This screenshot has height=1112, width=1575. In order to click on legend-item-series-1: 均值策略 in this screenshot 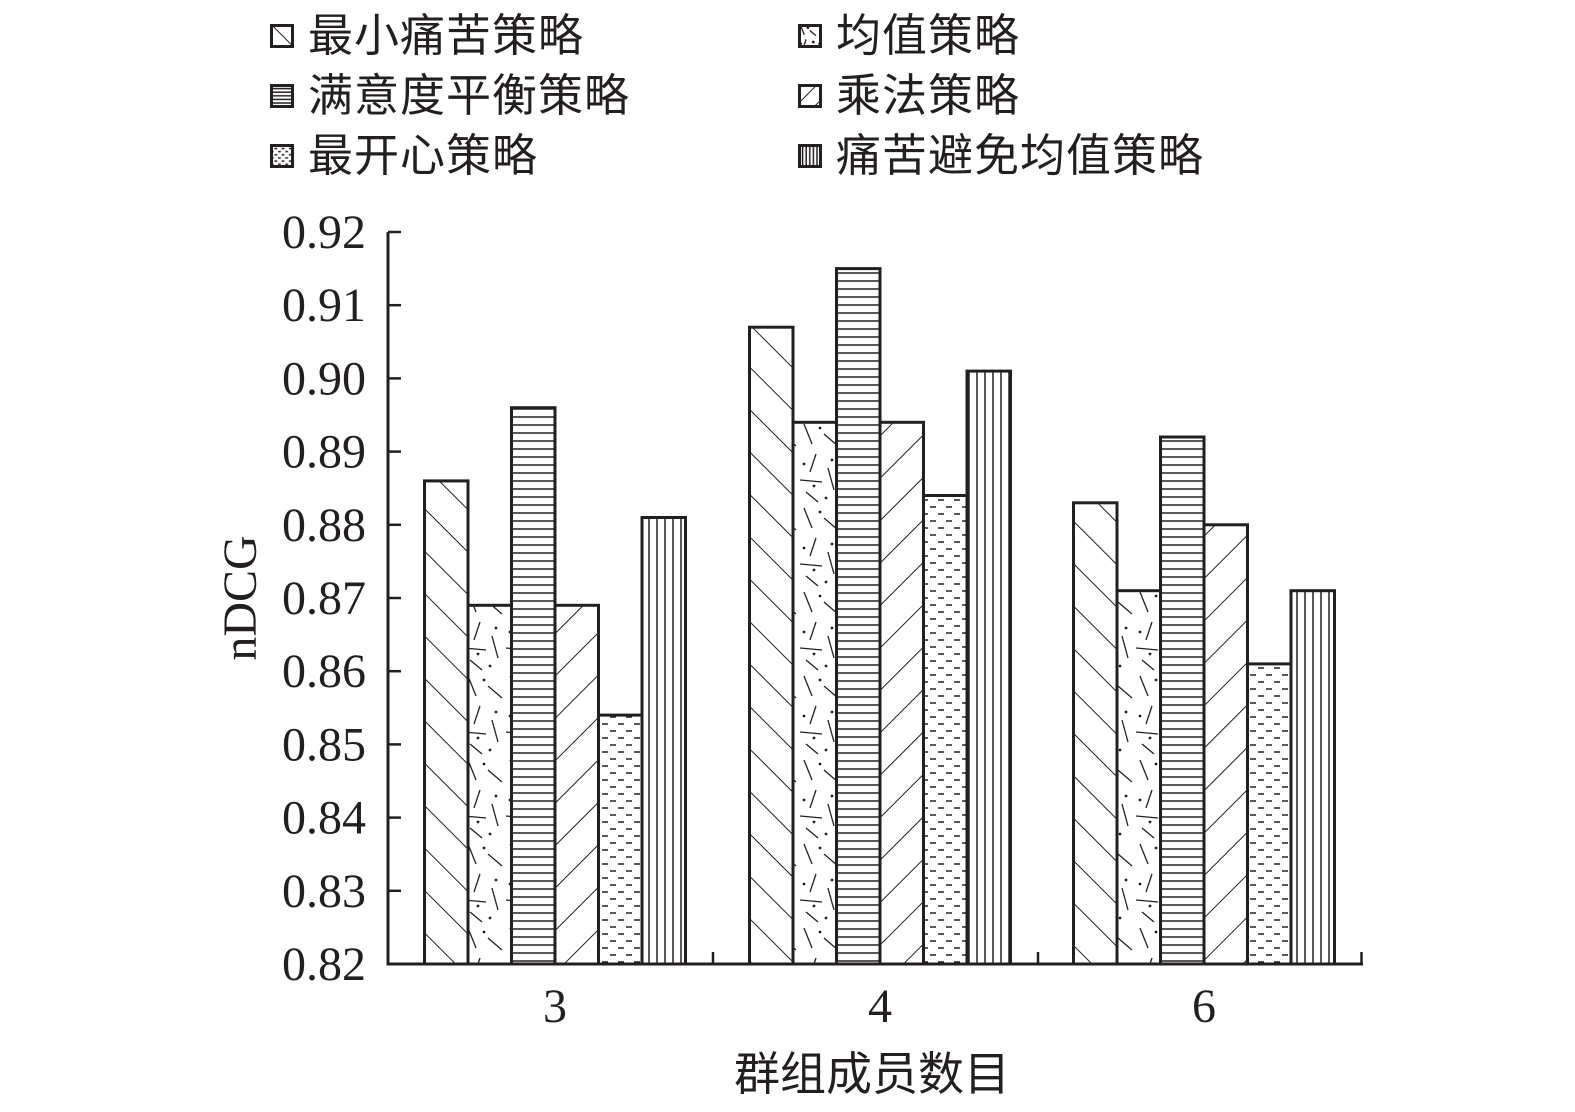, I will do `click(909, 36)`.